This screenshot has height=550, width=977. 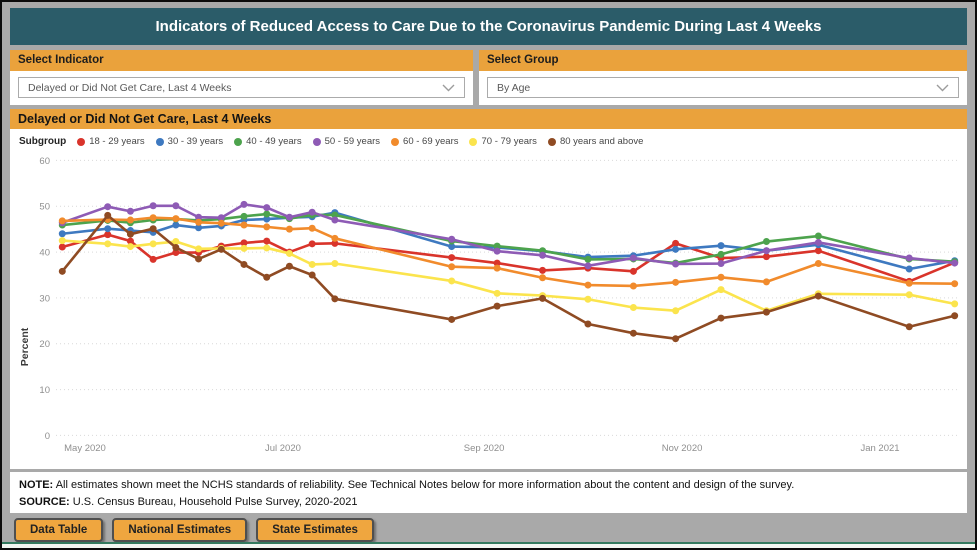 What do you see at coordinates (723, 87) in the screenshot?
I see `group-select: By Age` at bounding box center [723, 87].